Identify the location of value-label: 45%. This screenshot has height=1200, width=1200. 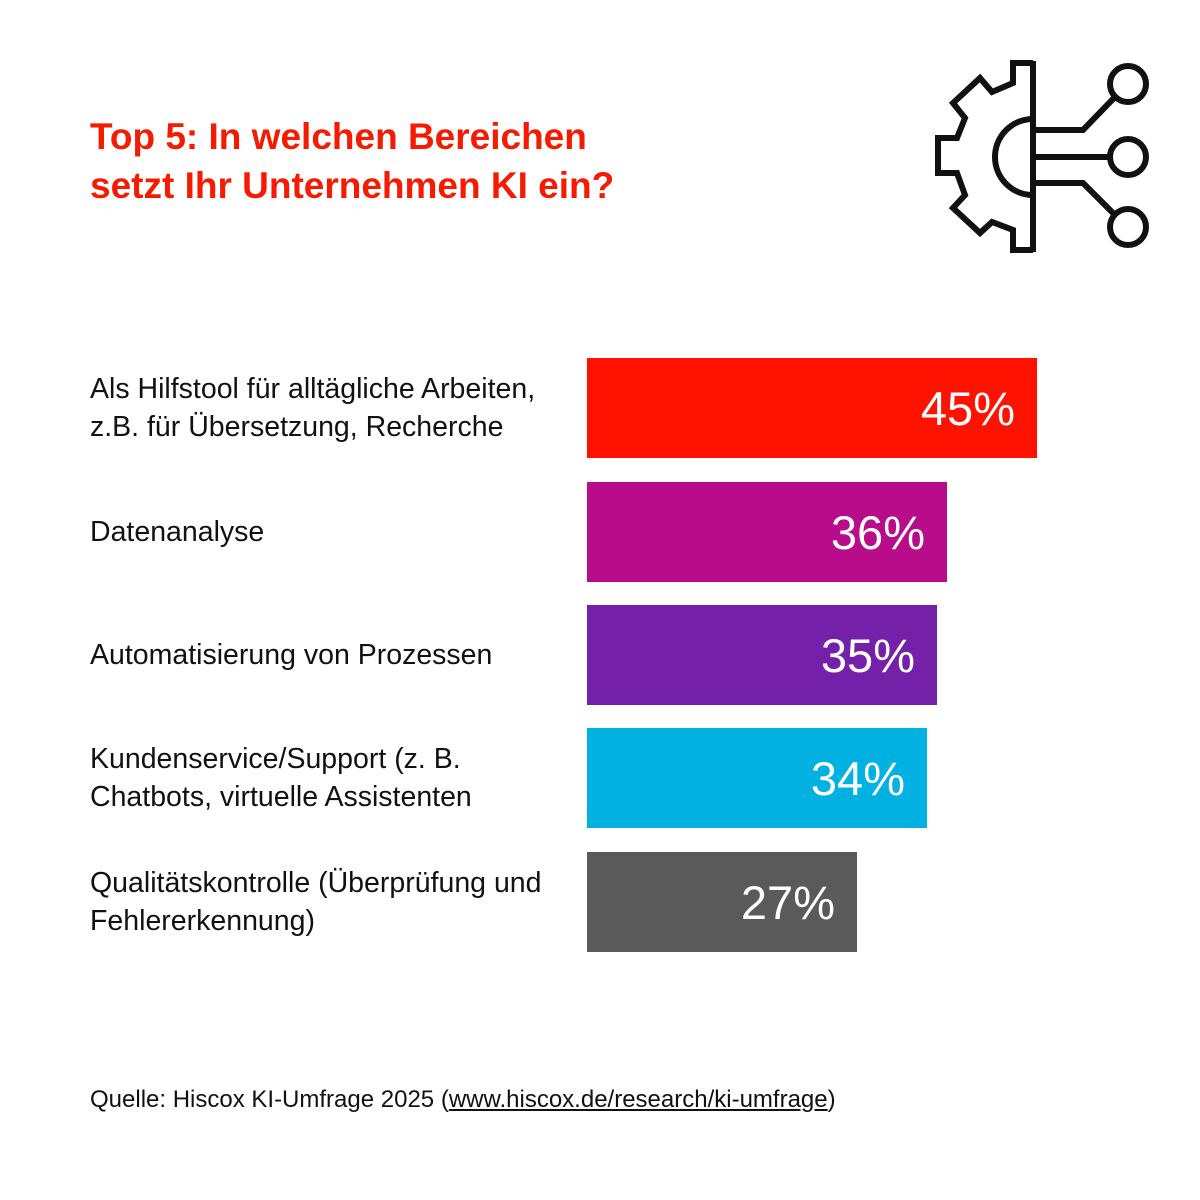
(967, 408).